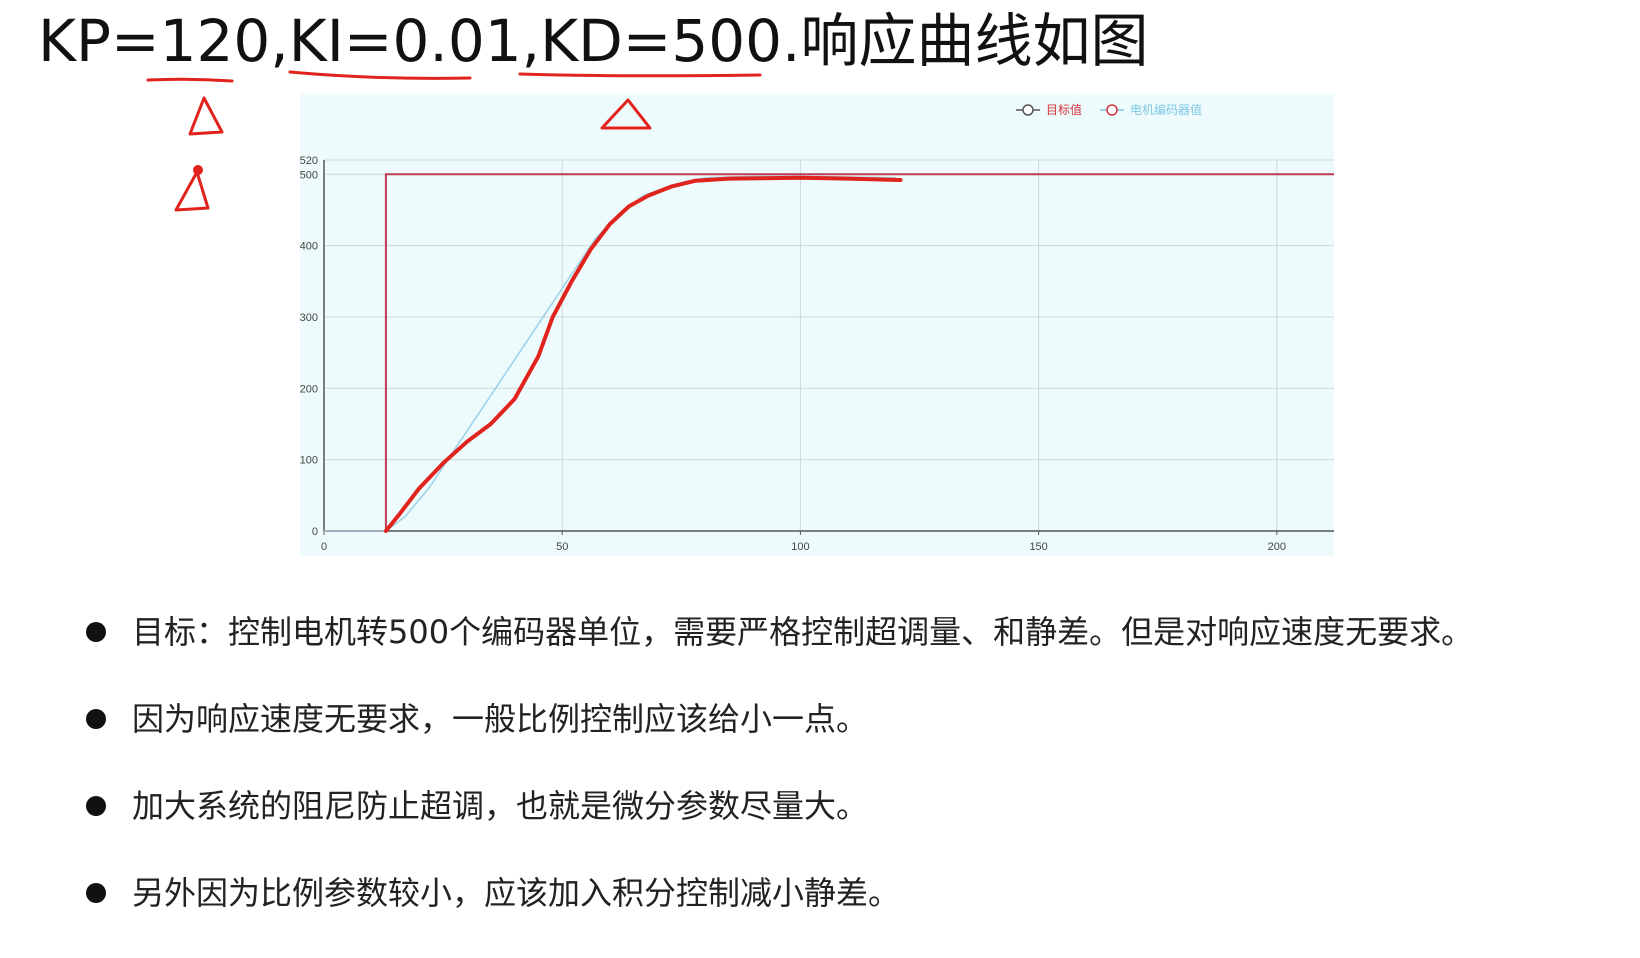 This screenshot has height=958, width=1640. What do you see at coordinates (593, 41) in the screenshot?
I see `page-title: KP=120,KI=0.01,KD=500.响应曲线如图` at bounding box center [593, 41].